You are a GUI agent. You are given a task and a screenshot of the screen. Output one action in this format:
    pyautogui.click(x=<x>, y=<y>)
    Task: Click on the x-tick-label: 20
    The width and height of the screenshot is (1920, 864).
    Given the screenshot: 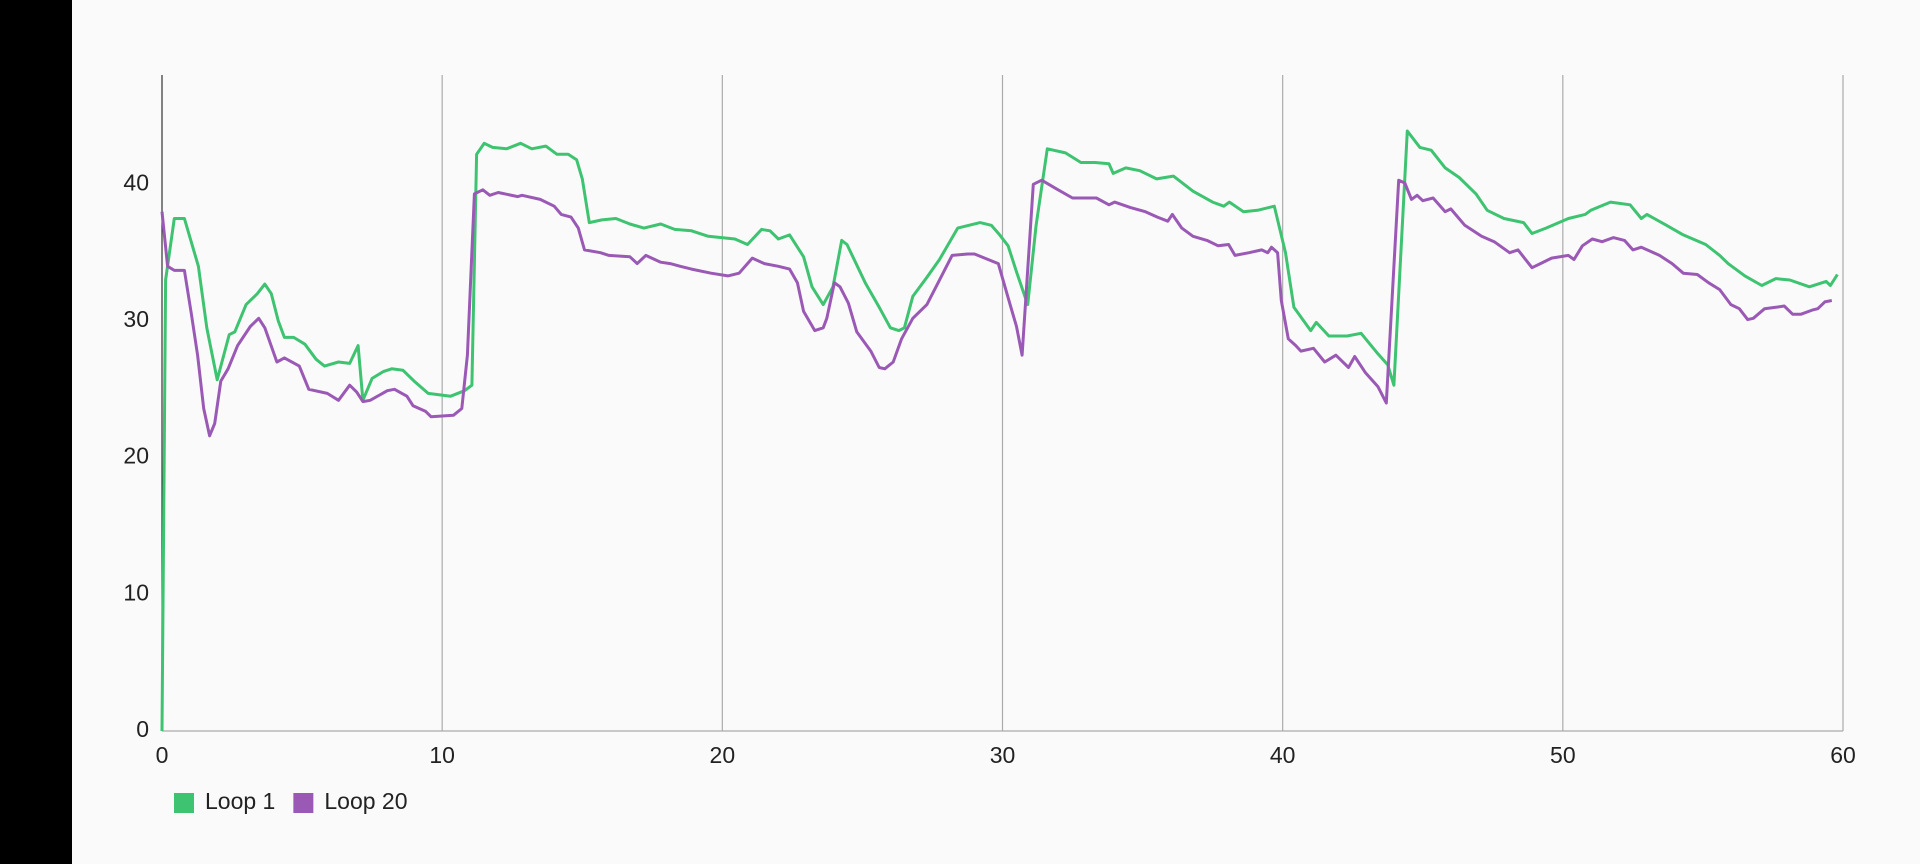 What is the action you would take?
    pyautogui.click(x=723, y=755)
    